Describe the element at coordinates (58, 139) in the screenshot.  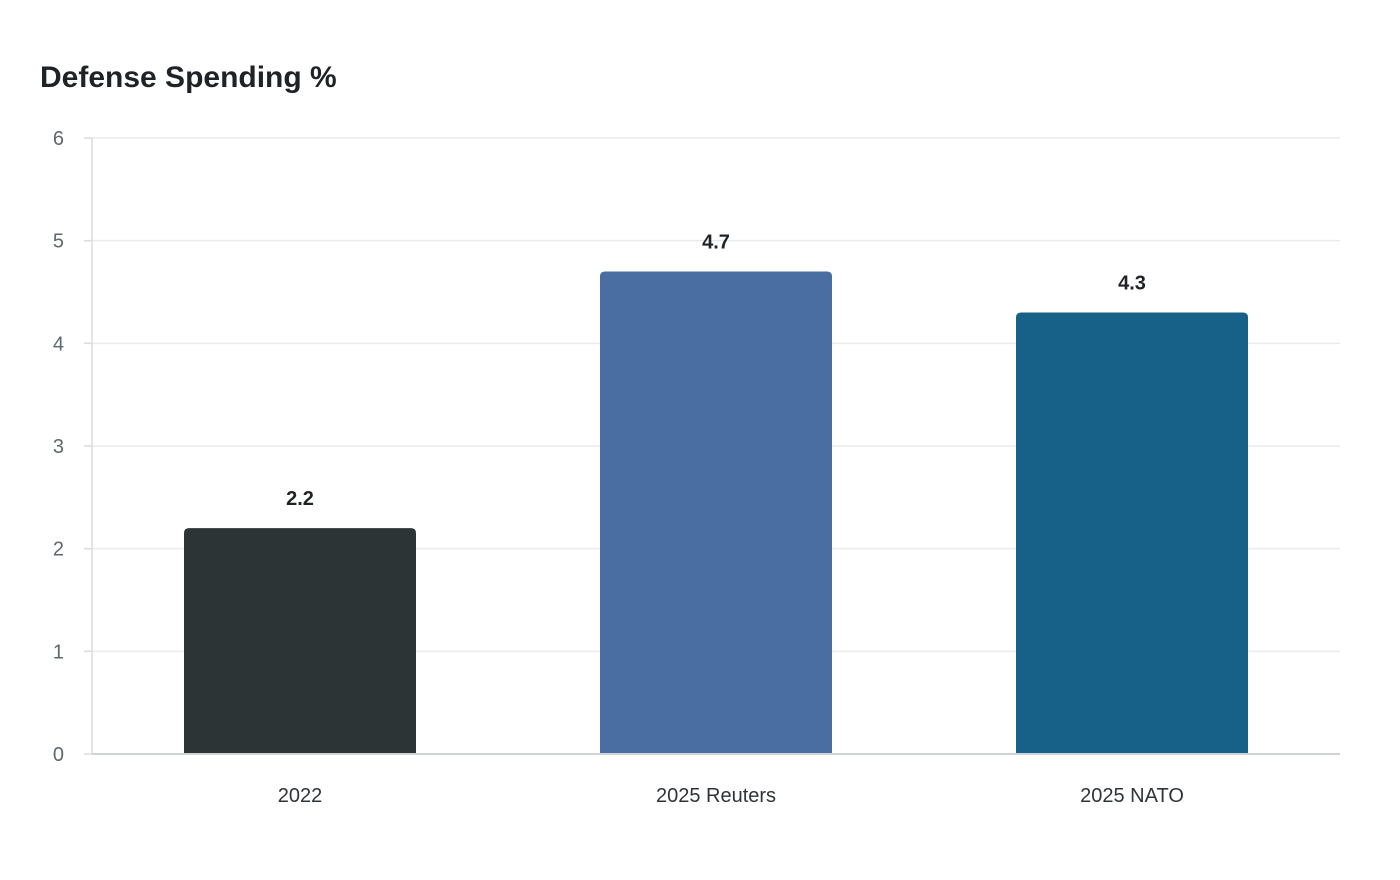
I see `y-tick-label: 6` at that location.